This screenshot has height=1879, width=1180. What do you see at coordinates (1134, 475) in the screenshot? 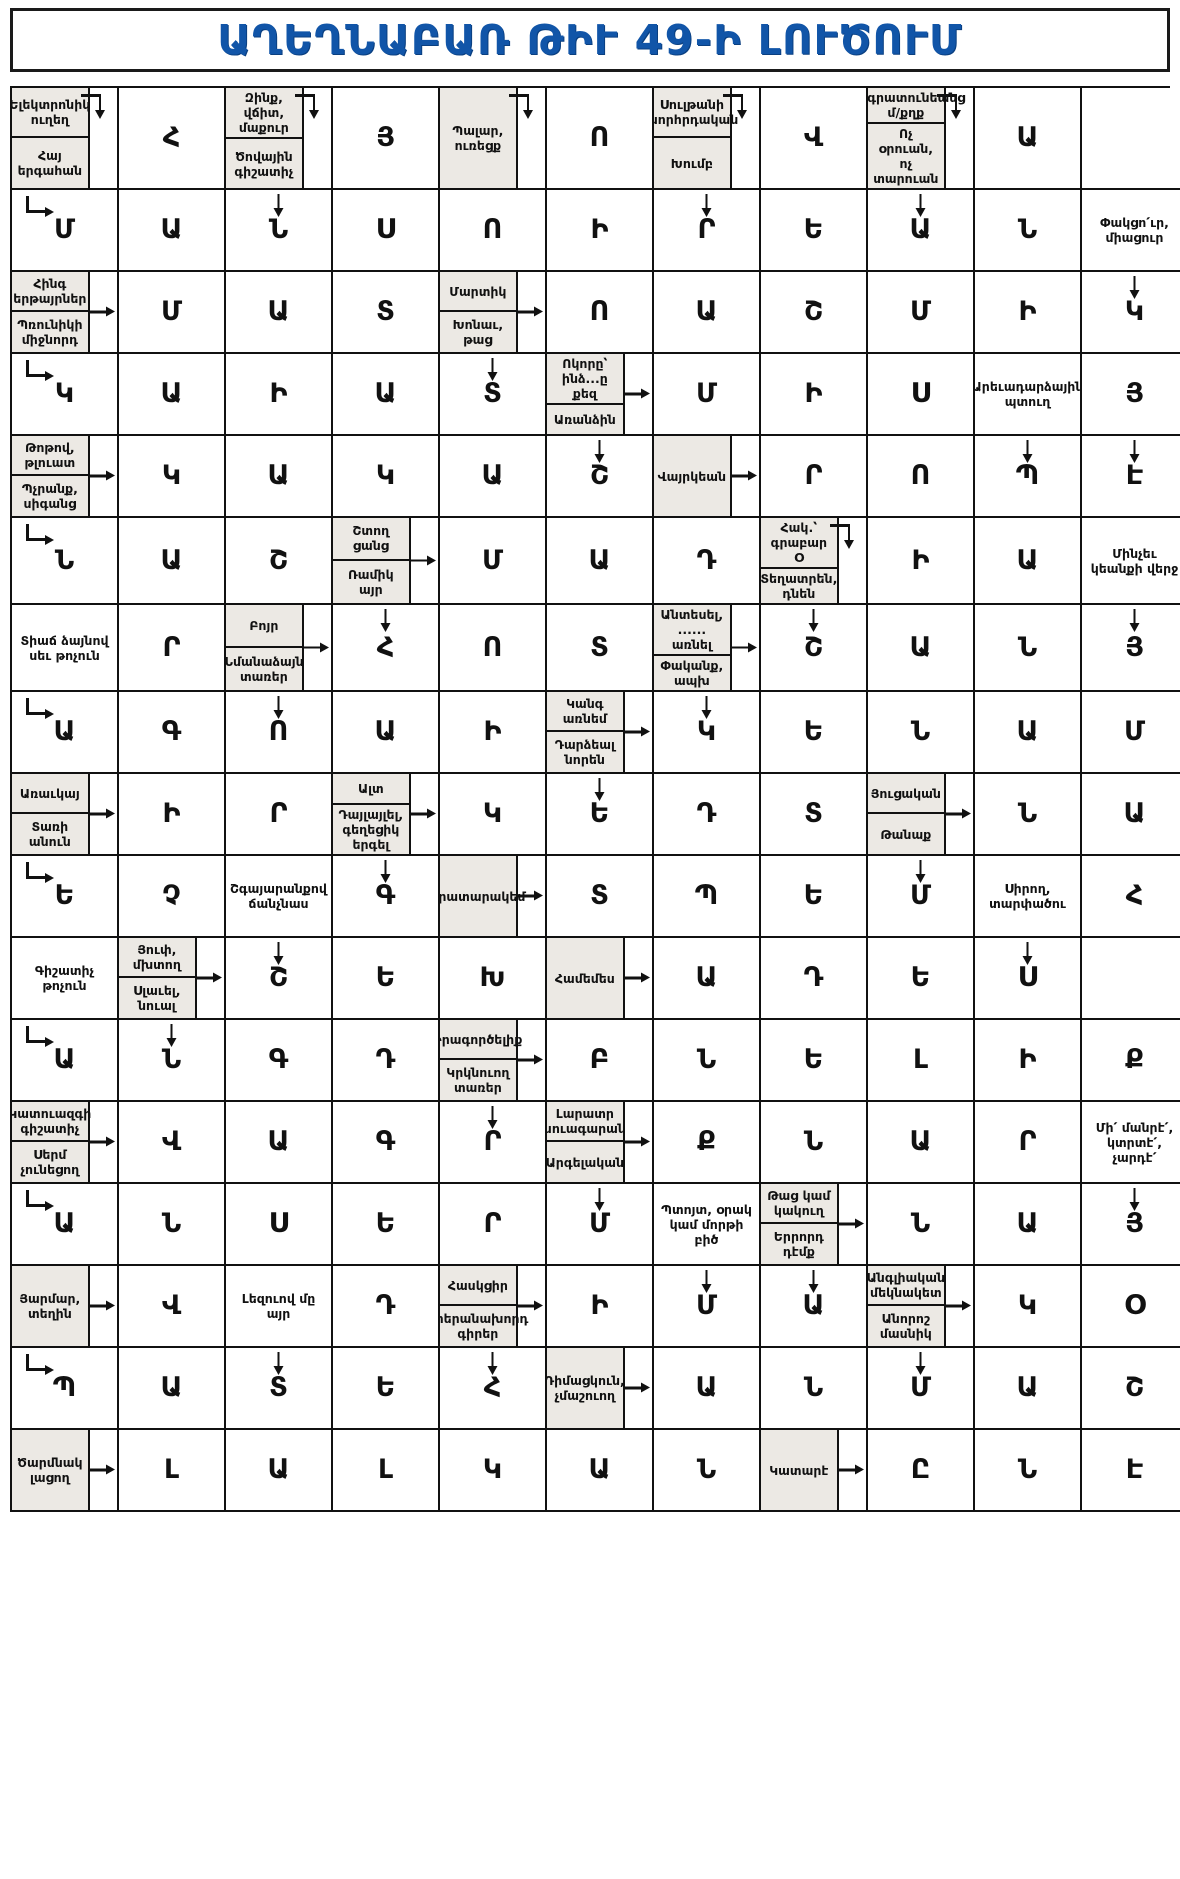
I see `letter-value: Է` at bounding box center [1134, 475].